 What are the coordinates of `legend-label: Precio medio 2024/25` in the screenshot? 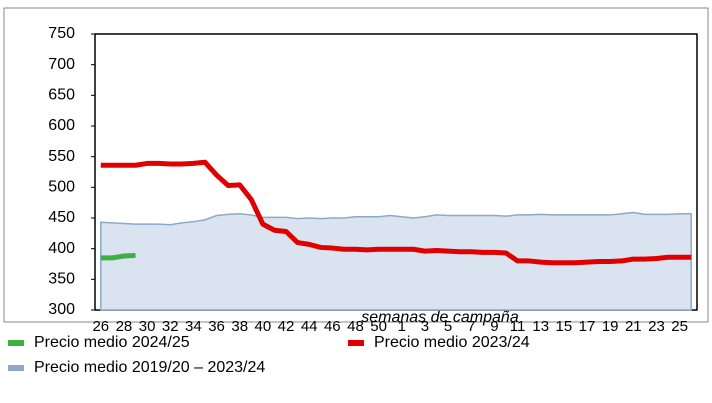 It's located at (112, 342).